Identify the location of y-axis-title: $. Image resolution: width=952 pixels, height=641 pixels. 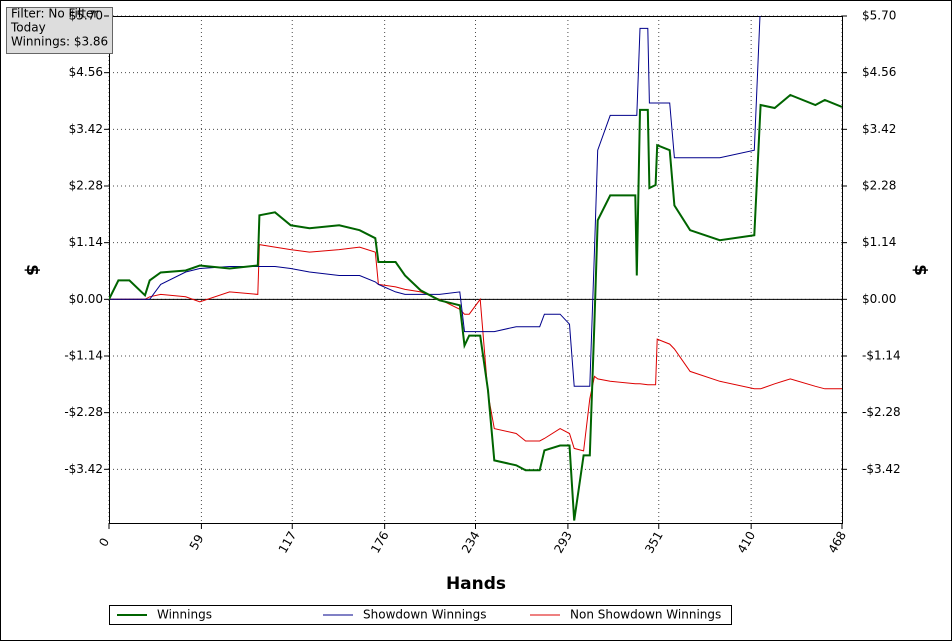
(32, 270).